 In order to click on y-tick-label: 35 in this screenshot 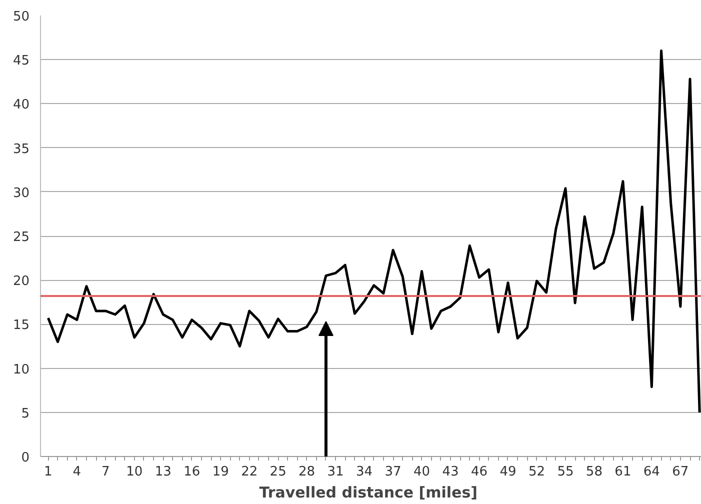, I will do `click(21, 149)`.